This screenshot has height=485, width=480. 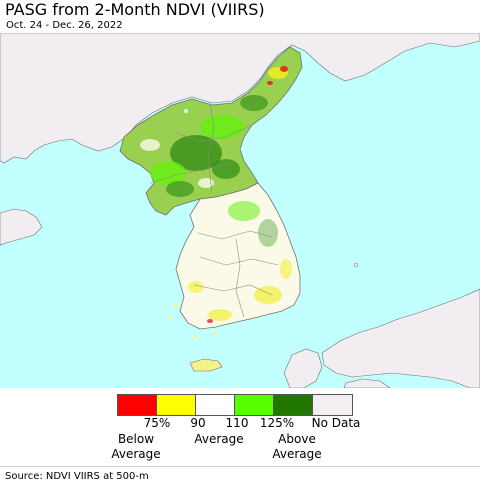 I want to click on legend-average-label: Average, so click(x=219, y=439).